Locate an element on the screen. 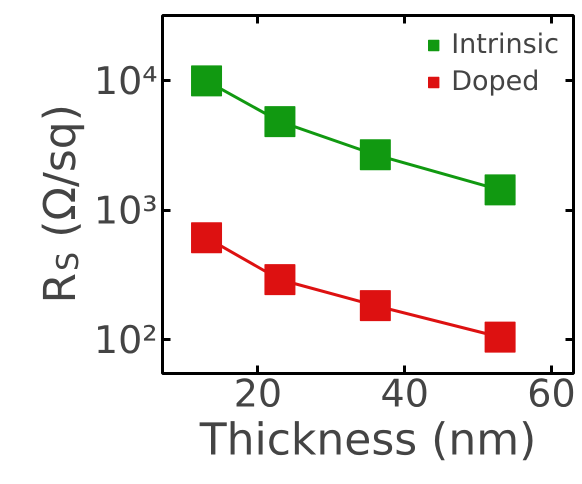  y-tick-label: 10² is located at coordinates (126, 340).